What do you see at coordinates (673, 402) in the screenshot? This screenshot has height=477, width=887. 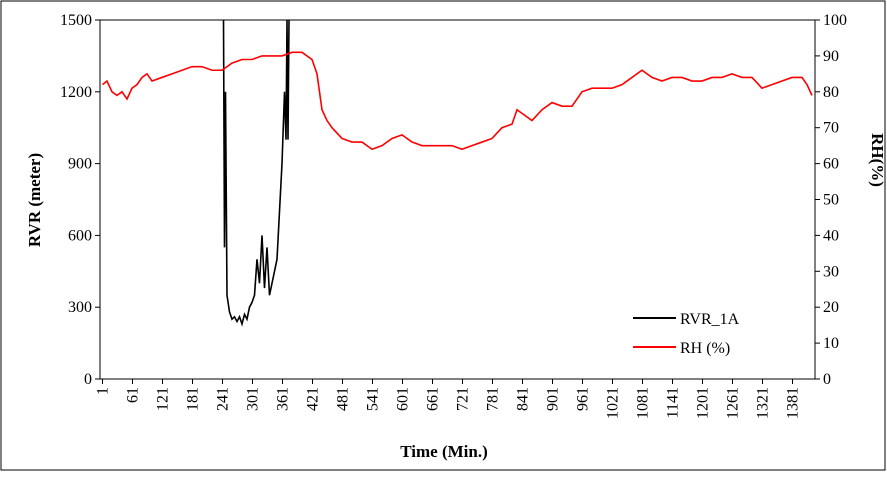 I see `x-tick-label: 1141` at bounding box center [673, 402].